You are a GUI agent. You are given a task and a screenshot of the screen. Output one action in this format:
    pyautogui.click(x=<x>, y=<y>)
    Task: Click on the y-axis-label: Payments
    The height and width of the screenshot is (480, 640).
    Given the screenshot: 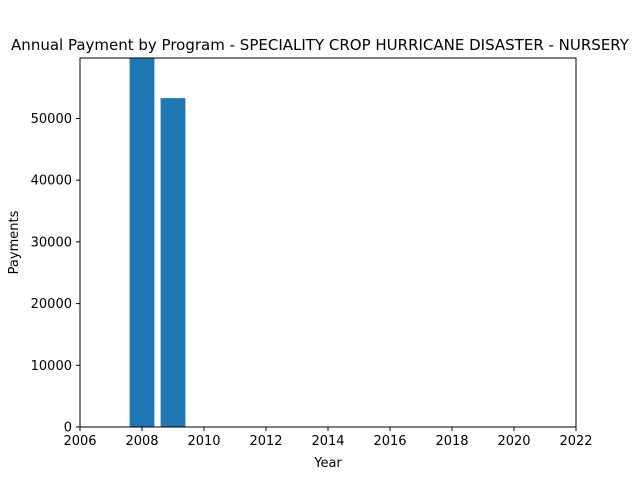 What is the action you would take?
    pyautogui.click(x=14, y=242)
    